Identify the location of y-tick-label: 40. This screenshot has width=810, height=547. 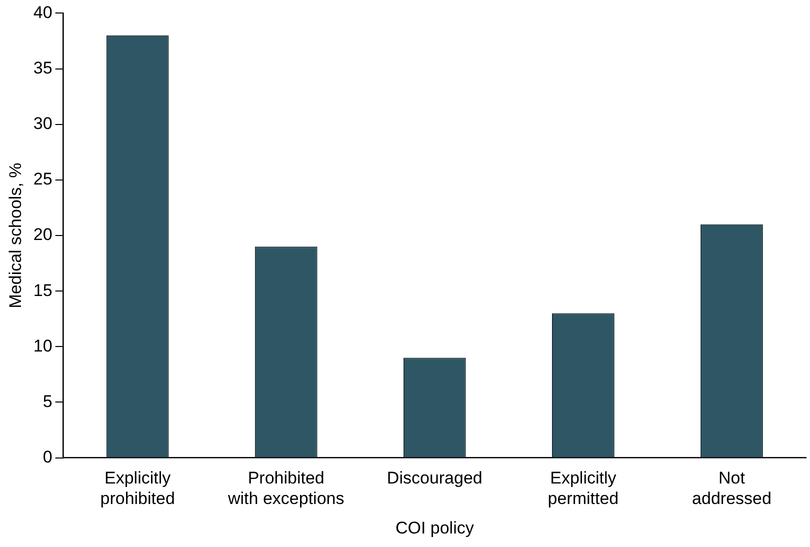
(42, 12).